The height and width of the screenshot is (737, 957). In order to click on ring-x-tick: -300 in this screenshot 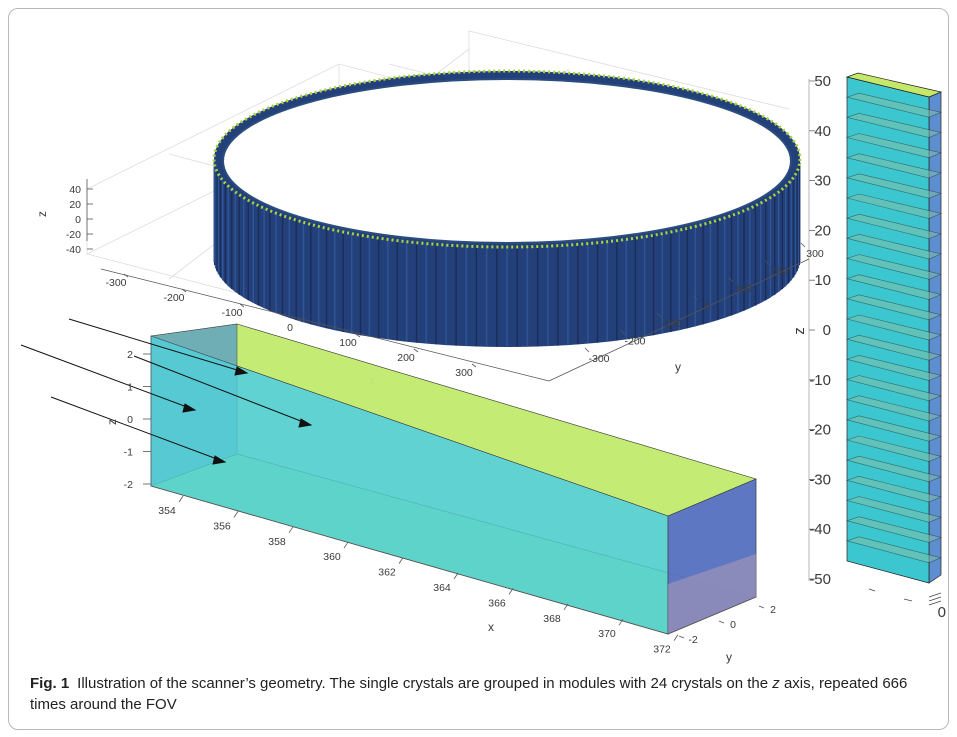, I will do `click(115, 283)`.